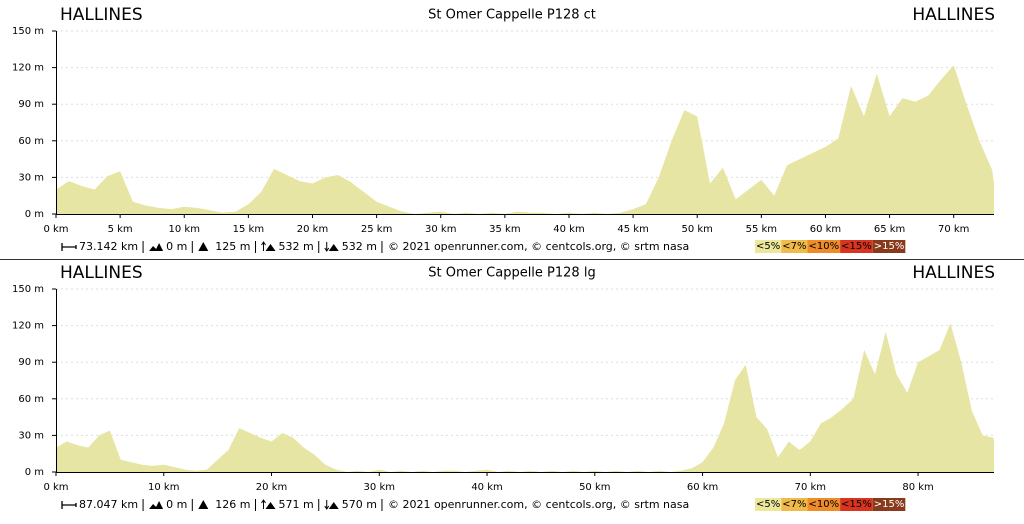  I want to click on x-tick-label: 35 km, so click(504, 229).